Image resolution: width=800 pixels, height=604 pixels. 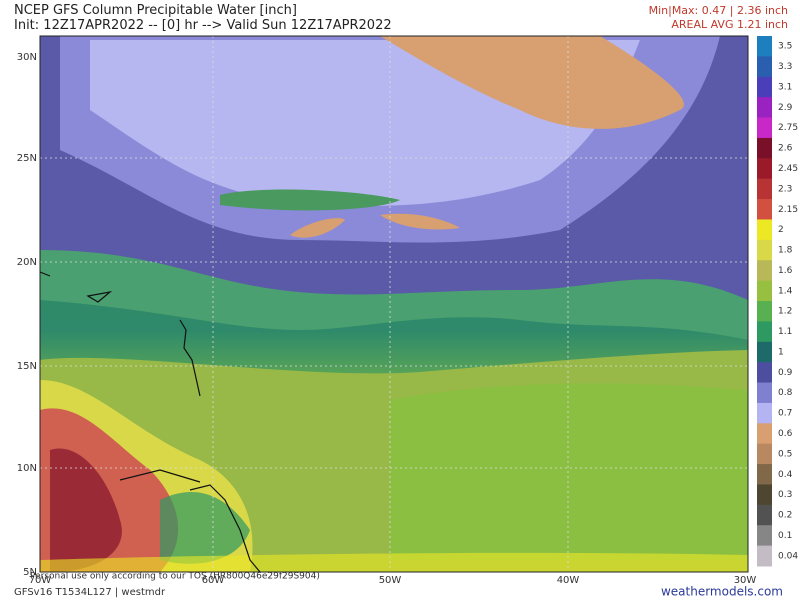 What do you see at coordinates (27, 158) in the screenshot?
I see `lat-label: 25N` at bounding box center [27, 158].